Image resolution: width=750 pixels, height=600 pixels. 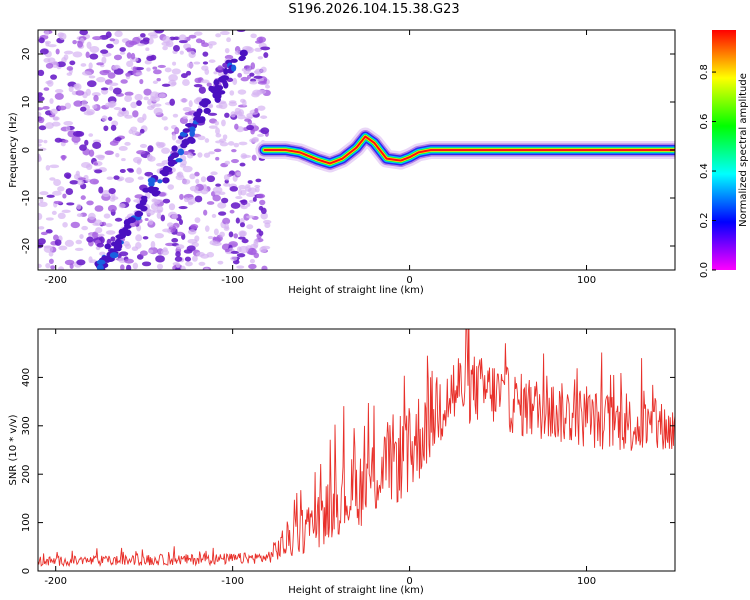 I want to click on snr-x-tick-label: 100, so click(x=586, y=581).